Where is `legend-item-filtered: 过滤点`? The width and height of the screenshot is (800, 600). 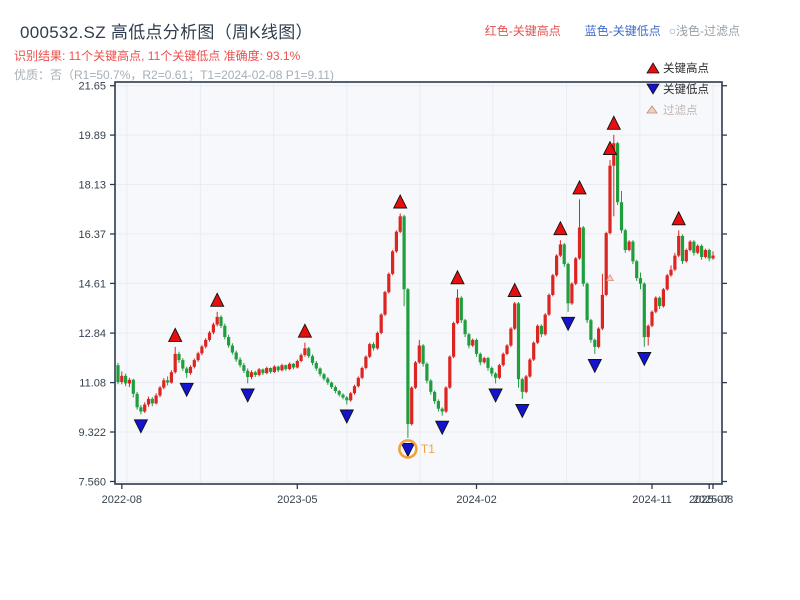
legend-item-filtered: 过滤点 is located at coordinates (692, 109).